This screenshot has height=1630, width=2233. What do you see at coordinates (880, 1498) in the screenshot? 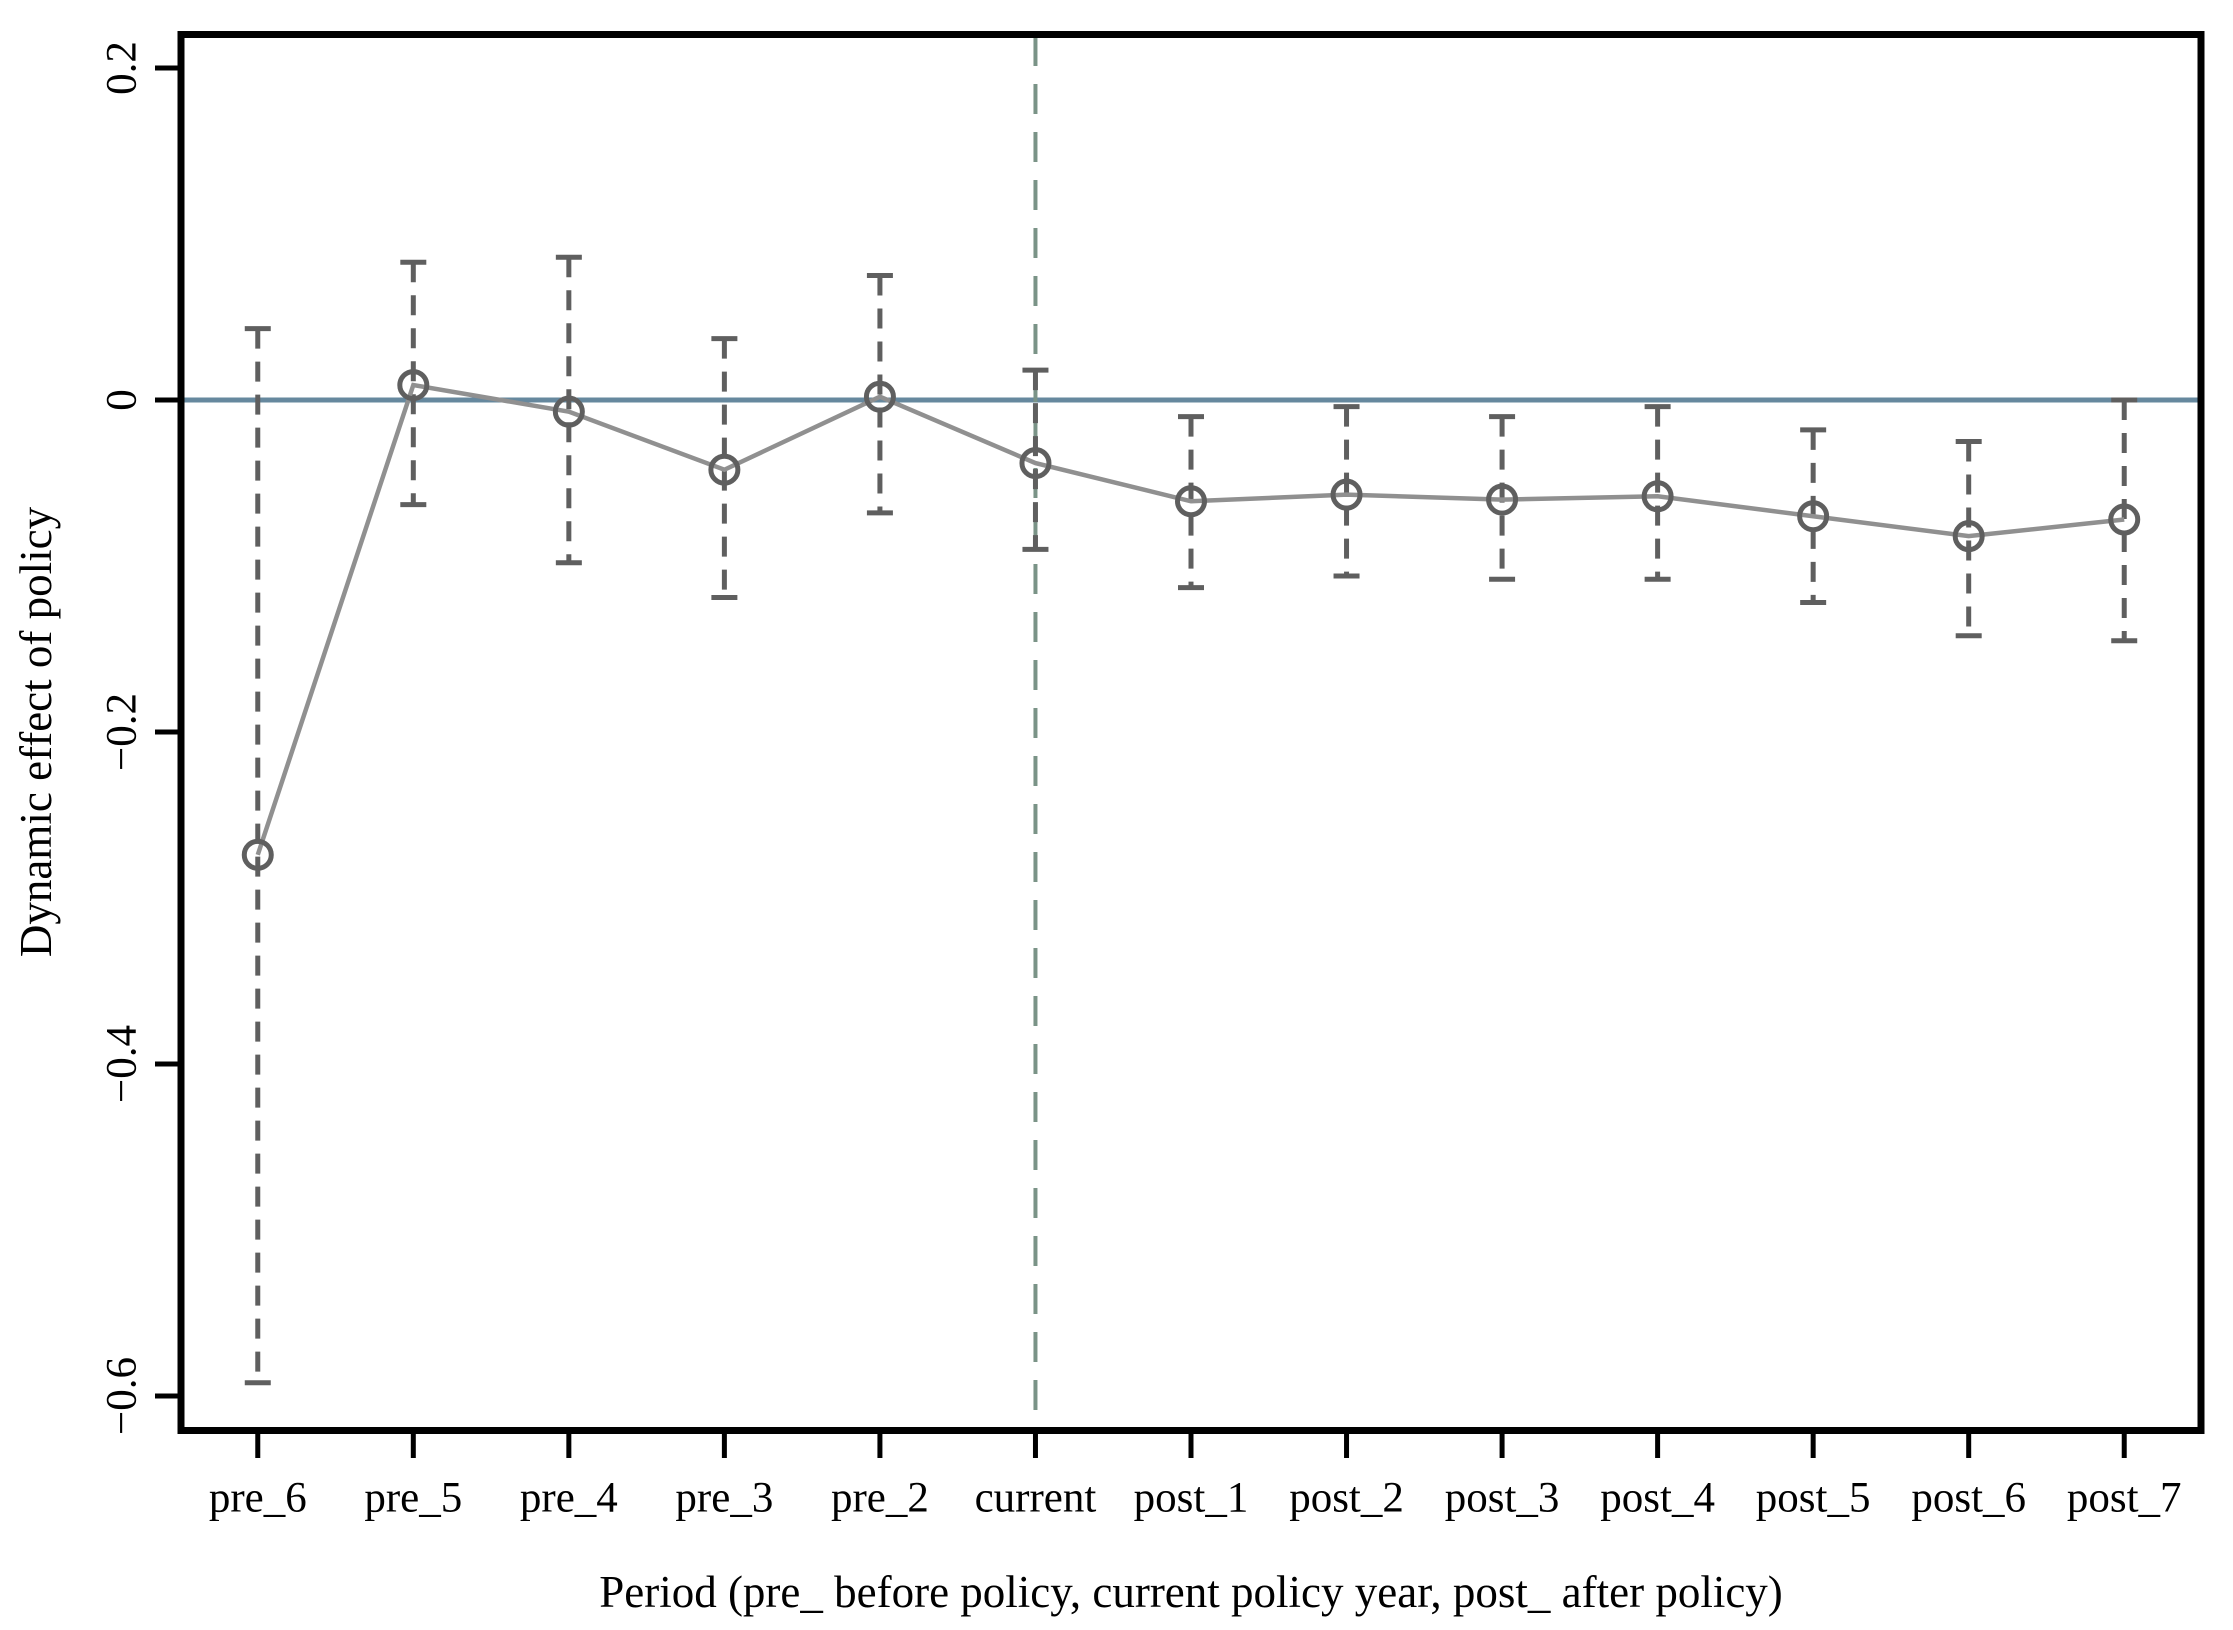
I see `x-tick-label: pre_2` at bounding box center [880, 1498].